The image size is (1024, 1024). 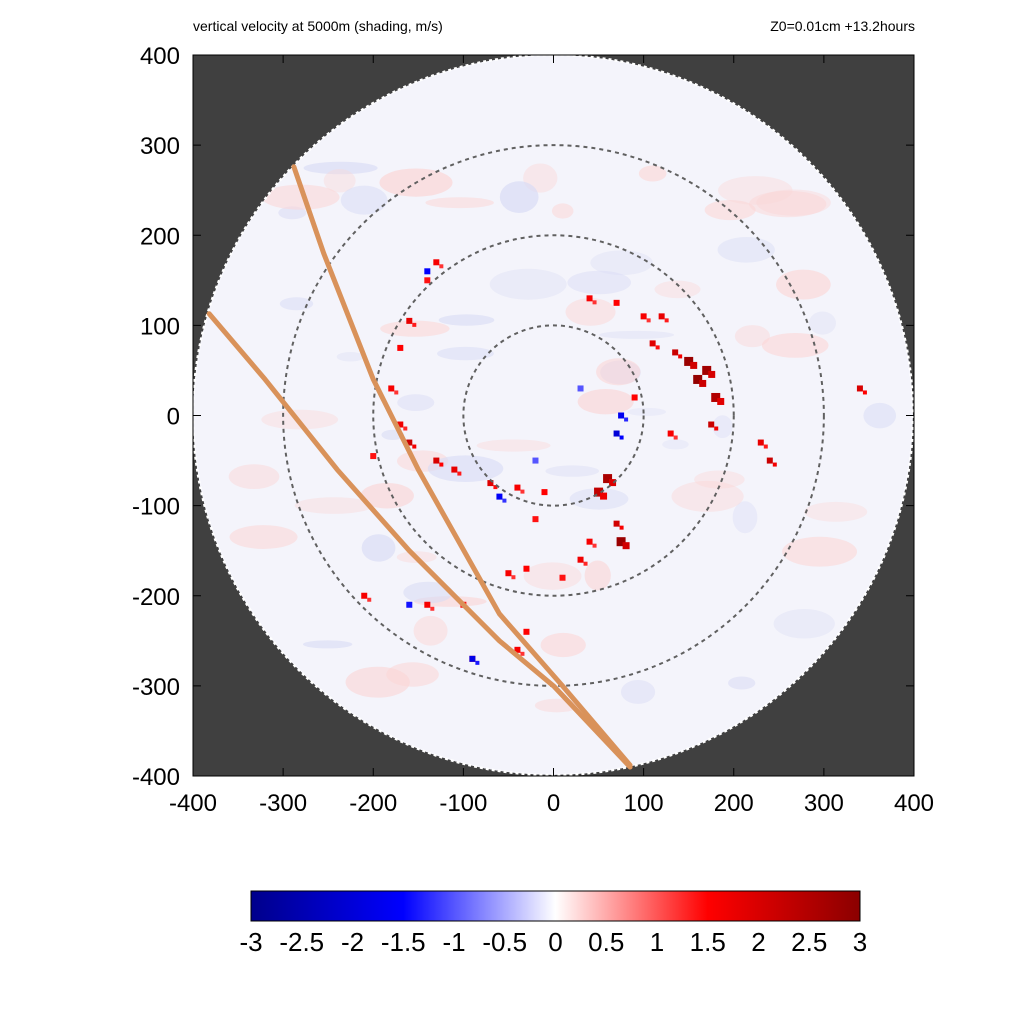 What do you see at coordinates (860, 942) in the screenshot?
I see `colorbar-tick-label: 3` at bounding box center [860, 942].